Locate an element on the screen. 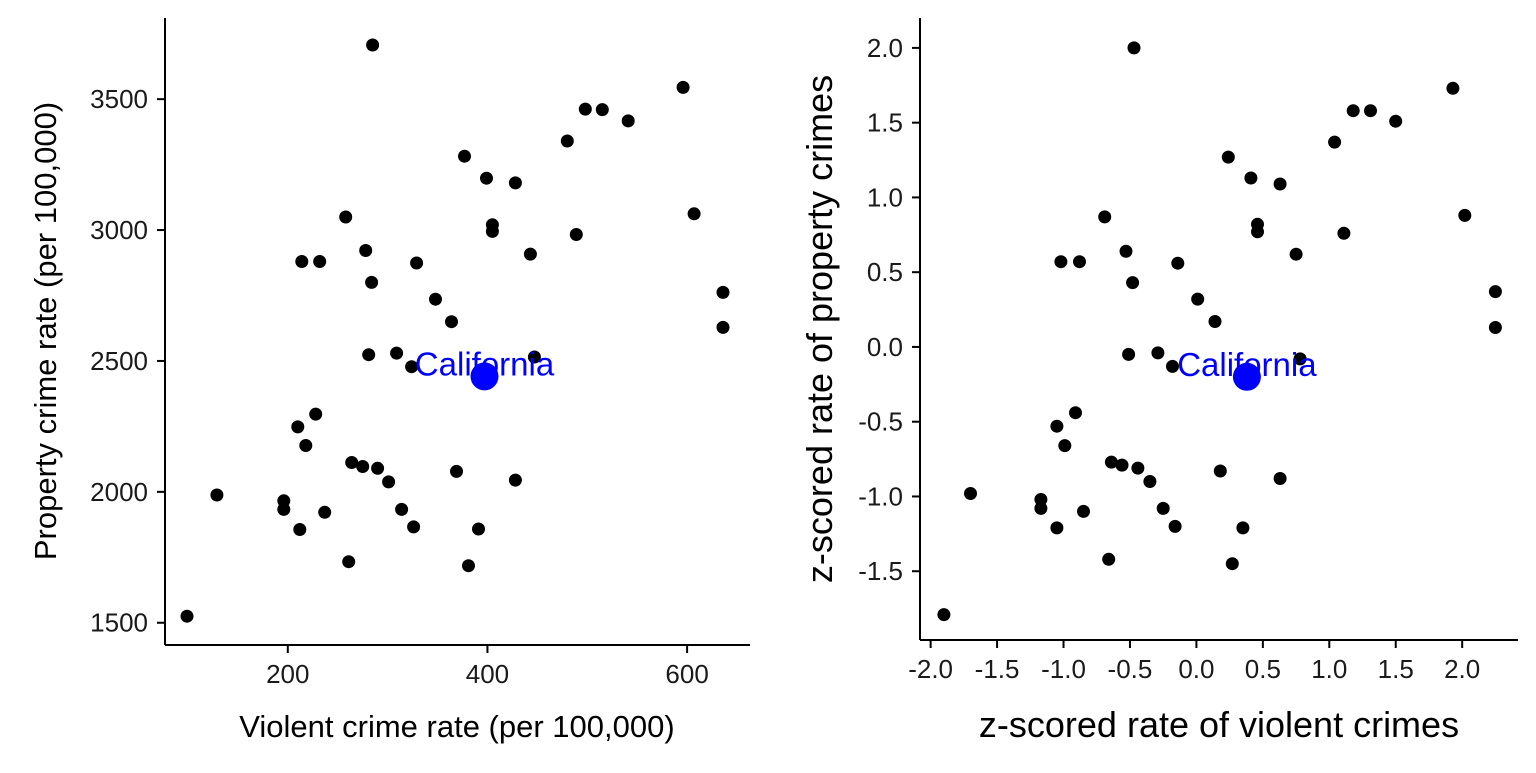 The width and height of the screenshot is (1536, 773). x-tick-label: 2.0 is located at coordinates (1462, 669).